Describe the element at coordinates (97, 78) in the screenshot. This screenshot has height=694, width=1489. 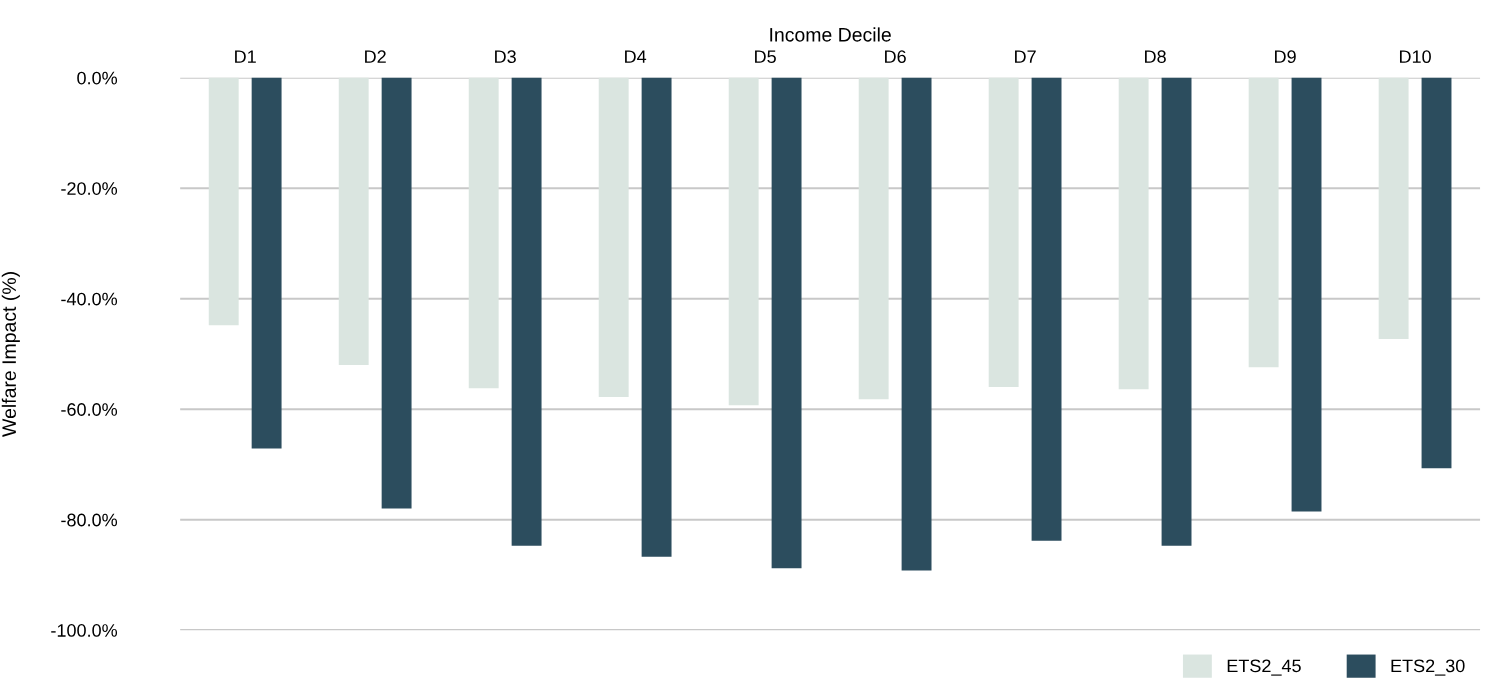
I see `y-tick-label: 0.0%` at that location.